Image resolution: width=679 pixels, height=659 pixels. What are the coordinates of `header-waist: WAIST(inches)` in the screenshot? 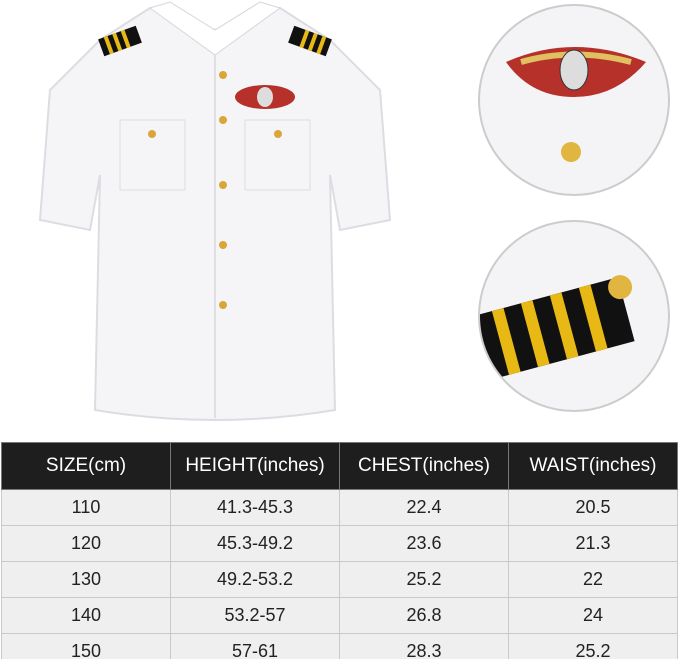 It's located at (593, 466).